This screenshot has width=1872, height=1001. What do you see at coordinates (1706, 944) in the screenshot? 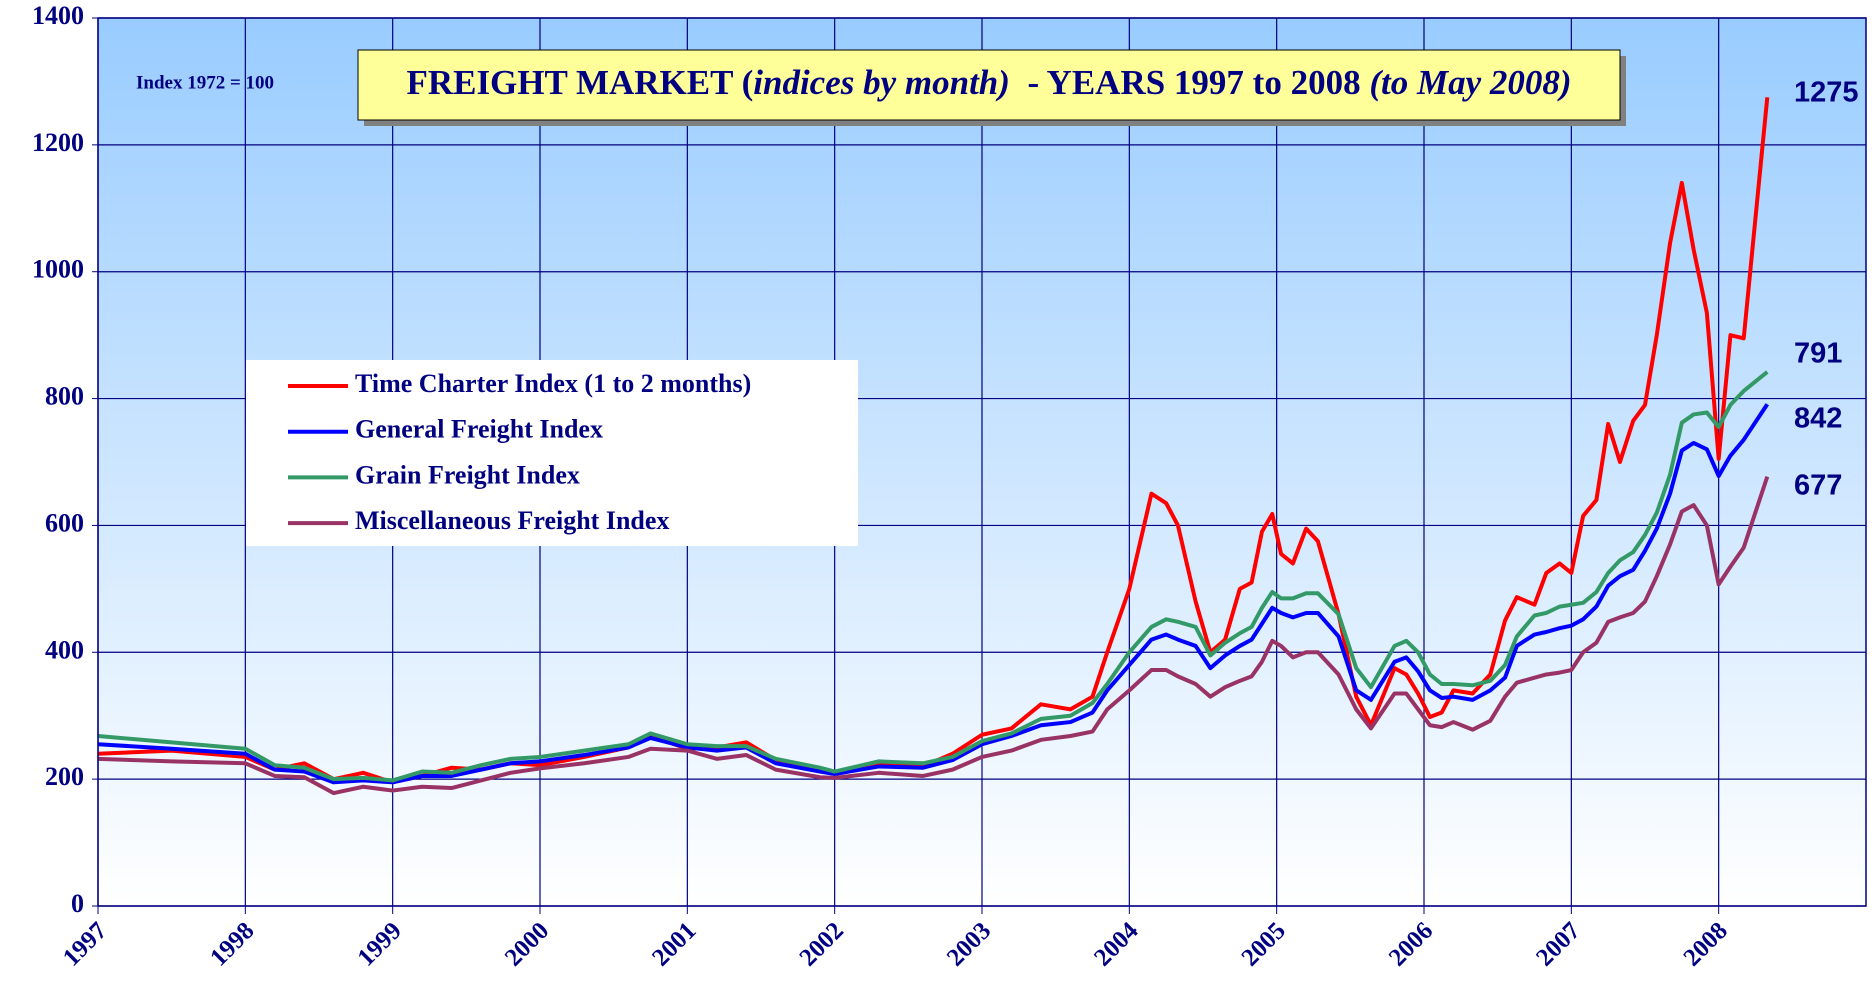
I see `x-tick-label: 2008` at bounding box center [1706, 944].